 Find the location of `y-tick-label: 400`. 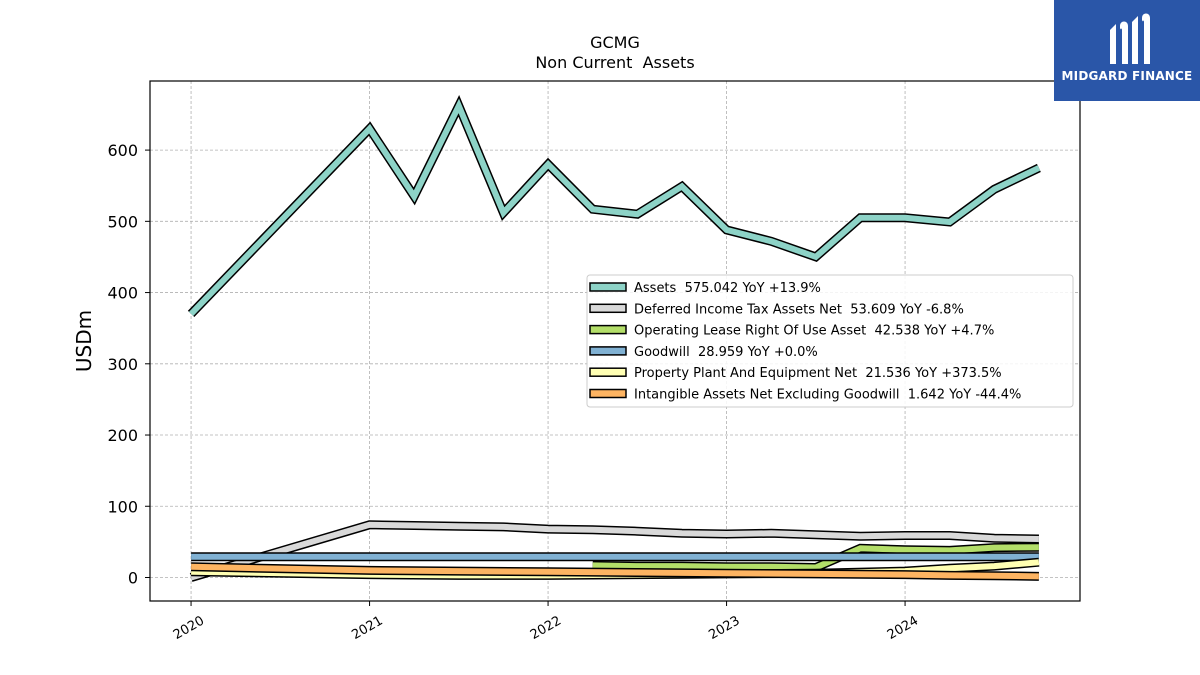

y-tick-label: 400 is located at coordinates (122, 293).